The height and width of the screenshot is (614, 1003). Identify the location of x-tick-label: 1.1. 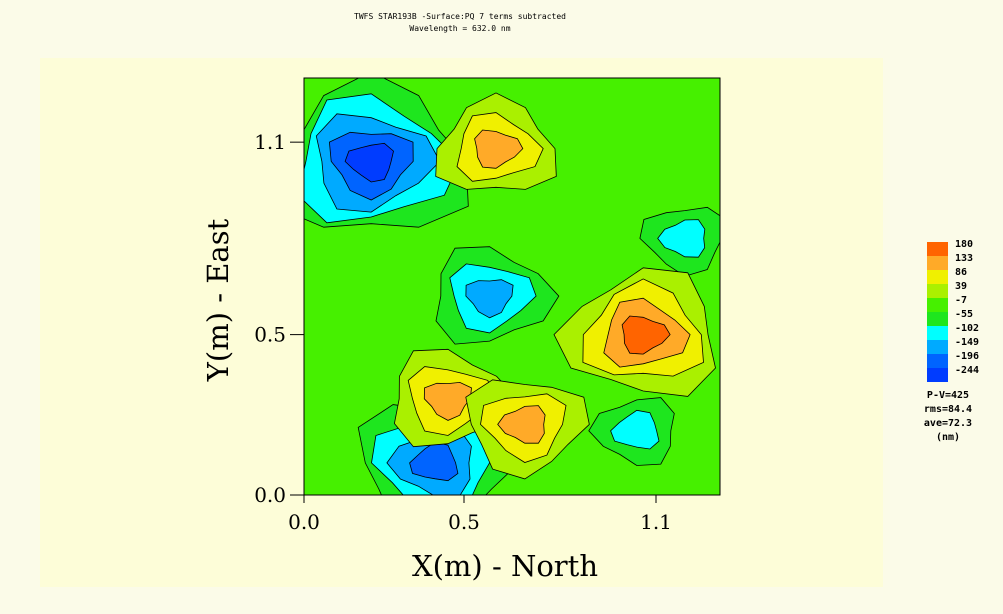
(656, 522).